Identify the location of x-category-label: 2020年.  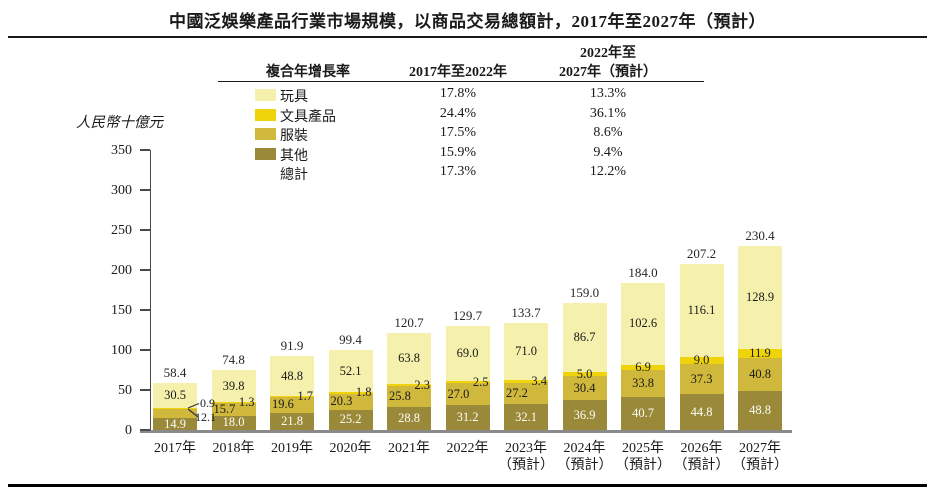
(351, 448).